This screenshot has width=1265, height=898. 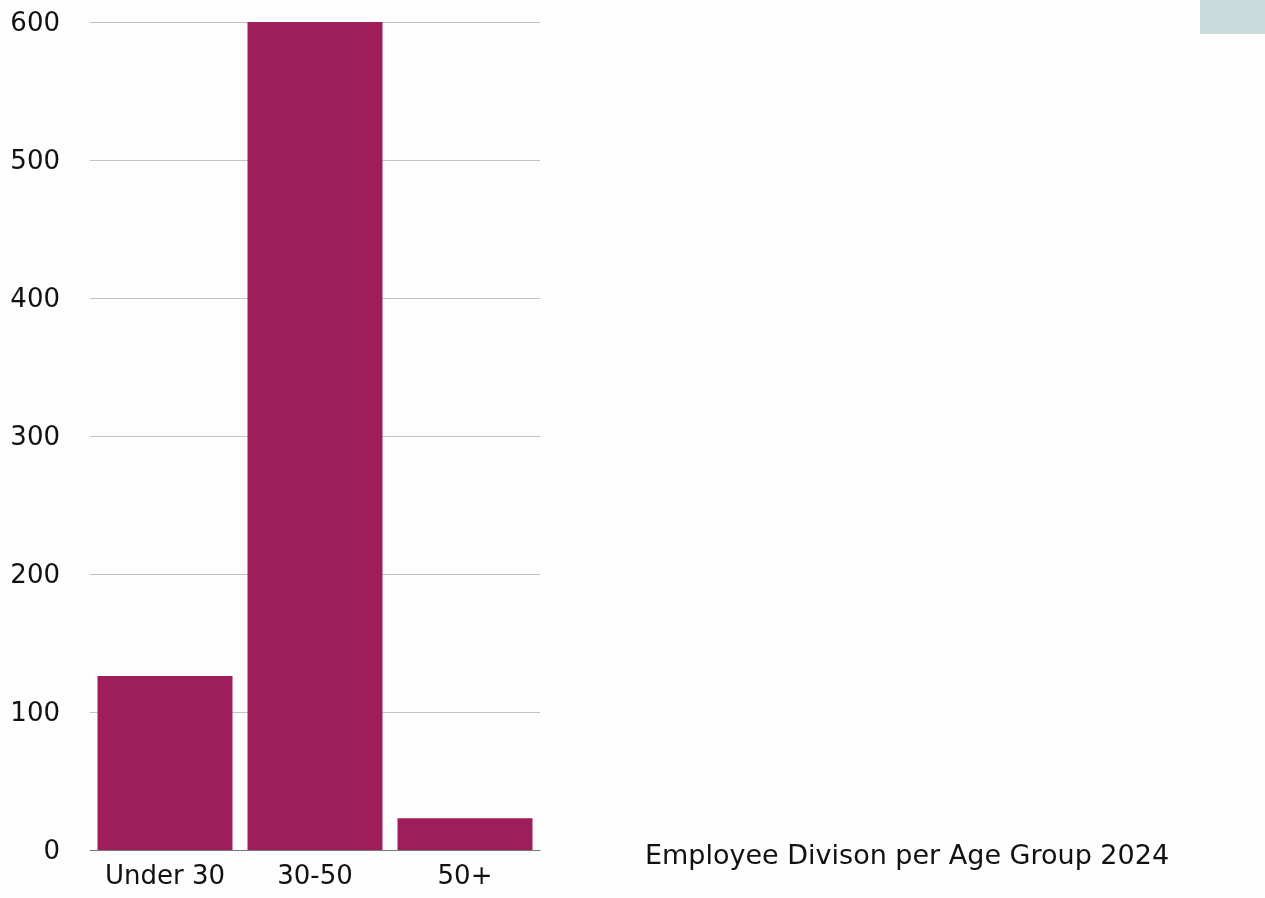 What do you see at coordinates (35, 436) in the screenshot?
I see `y-tick-label: 300` at bounding box center [35, 436].